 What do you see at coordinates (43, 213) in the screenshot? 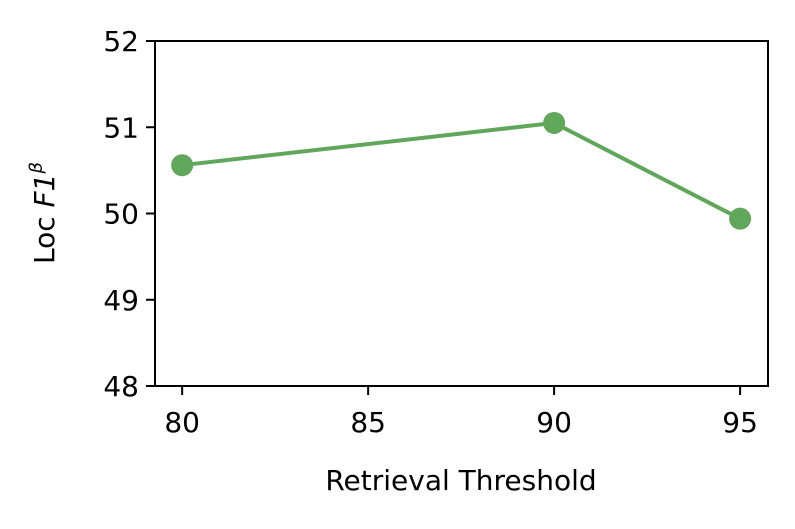
I see `y-axis-label: Loc F1β` at bounding box center [43, 213].